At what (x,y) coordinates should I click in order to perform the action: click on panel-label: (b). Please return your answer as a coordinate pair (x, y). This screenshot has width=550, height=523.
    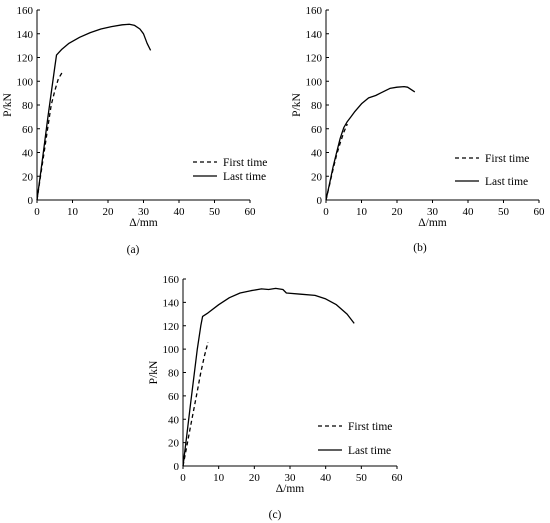
    Looking at the image, I should click on (420, 248).